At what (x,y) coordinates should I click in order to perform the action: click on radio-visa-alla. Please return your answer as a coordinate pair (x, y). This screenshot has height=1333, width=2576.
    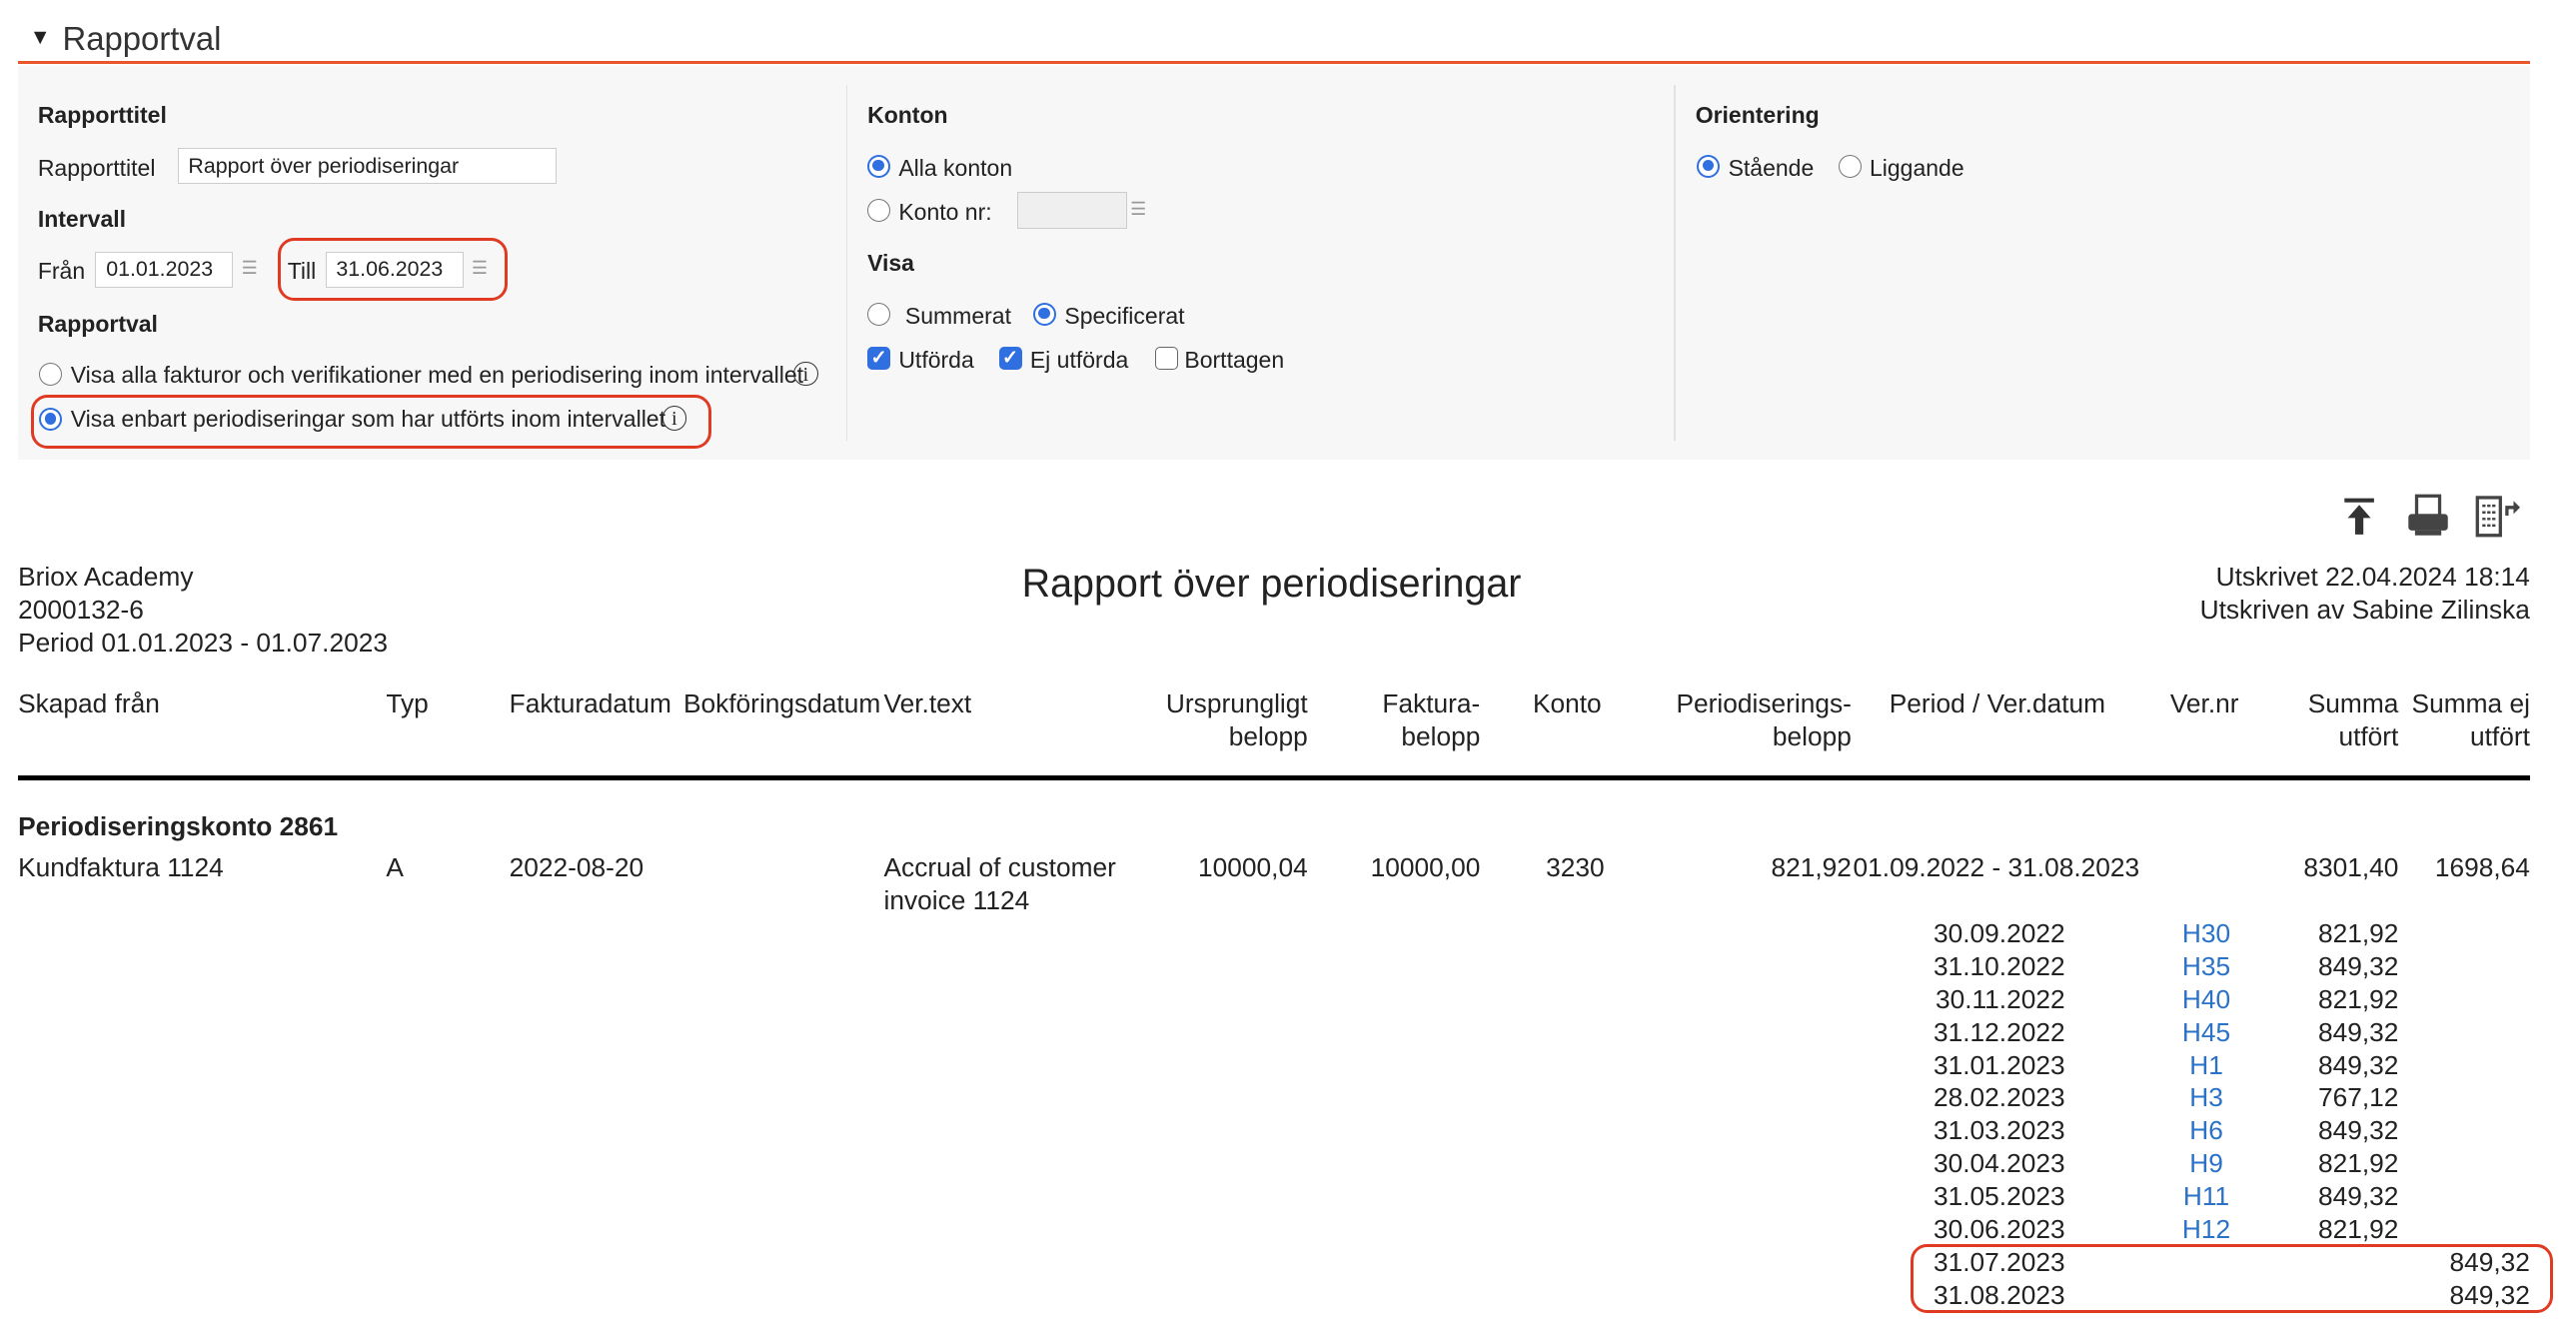
    Looking at the image, I should click on (51, 375).